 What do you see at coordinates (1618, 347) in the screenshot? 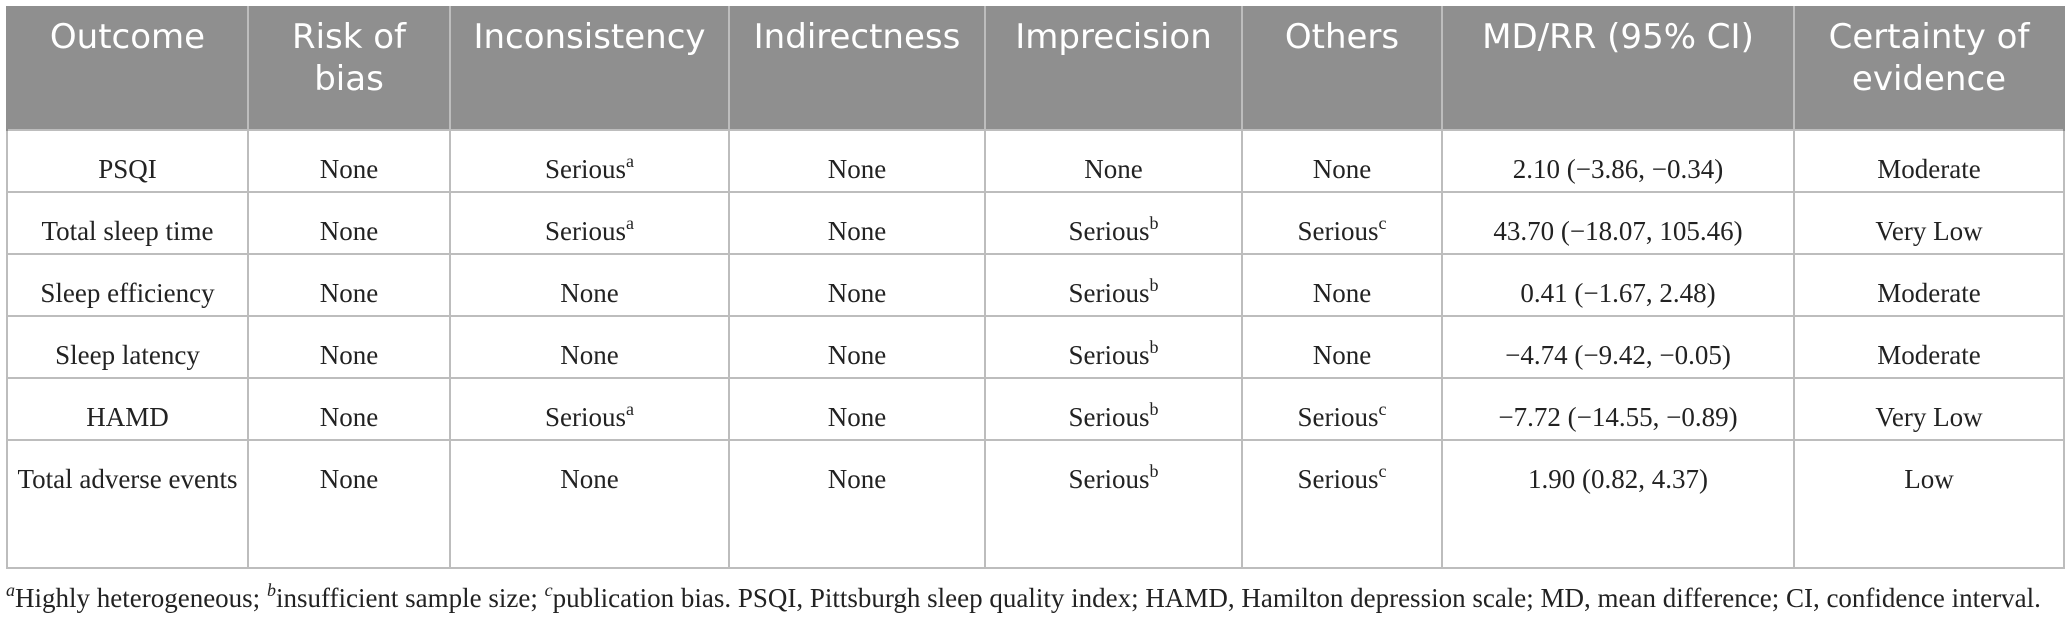
I see `cell-effect: −4.74 (−9.42, −0.05)` at bounding box center [1618, 347].